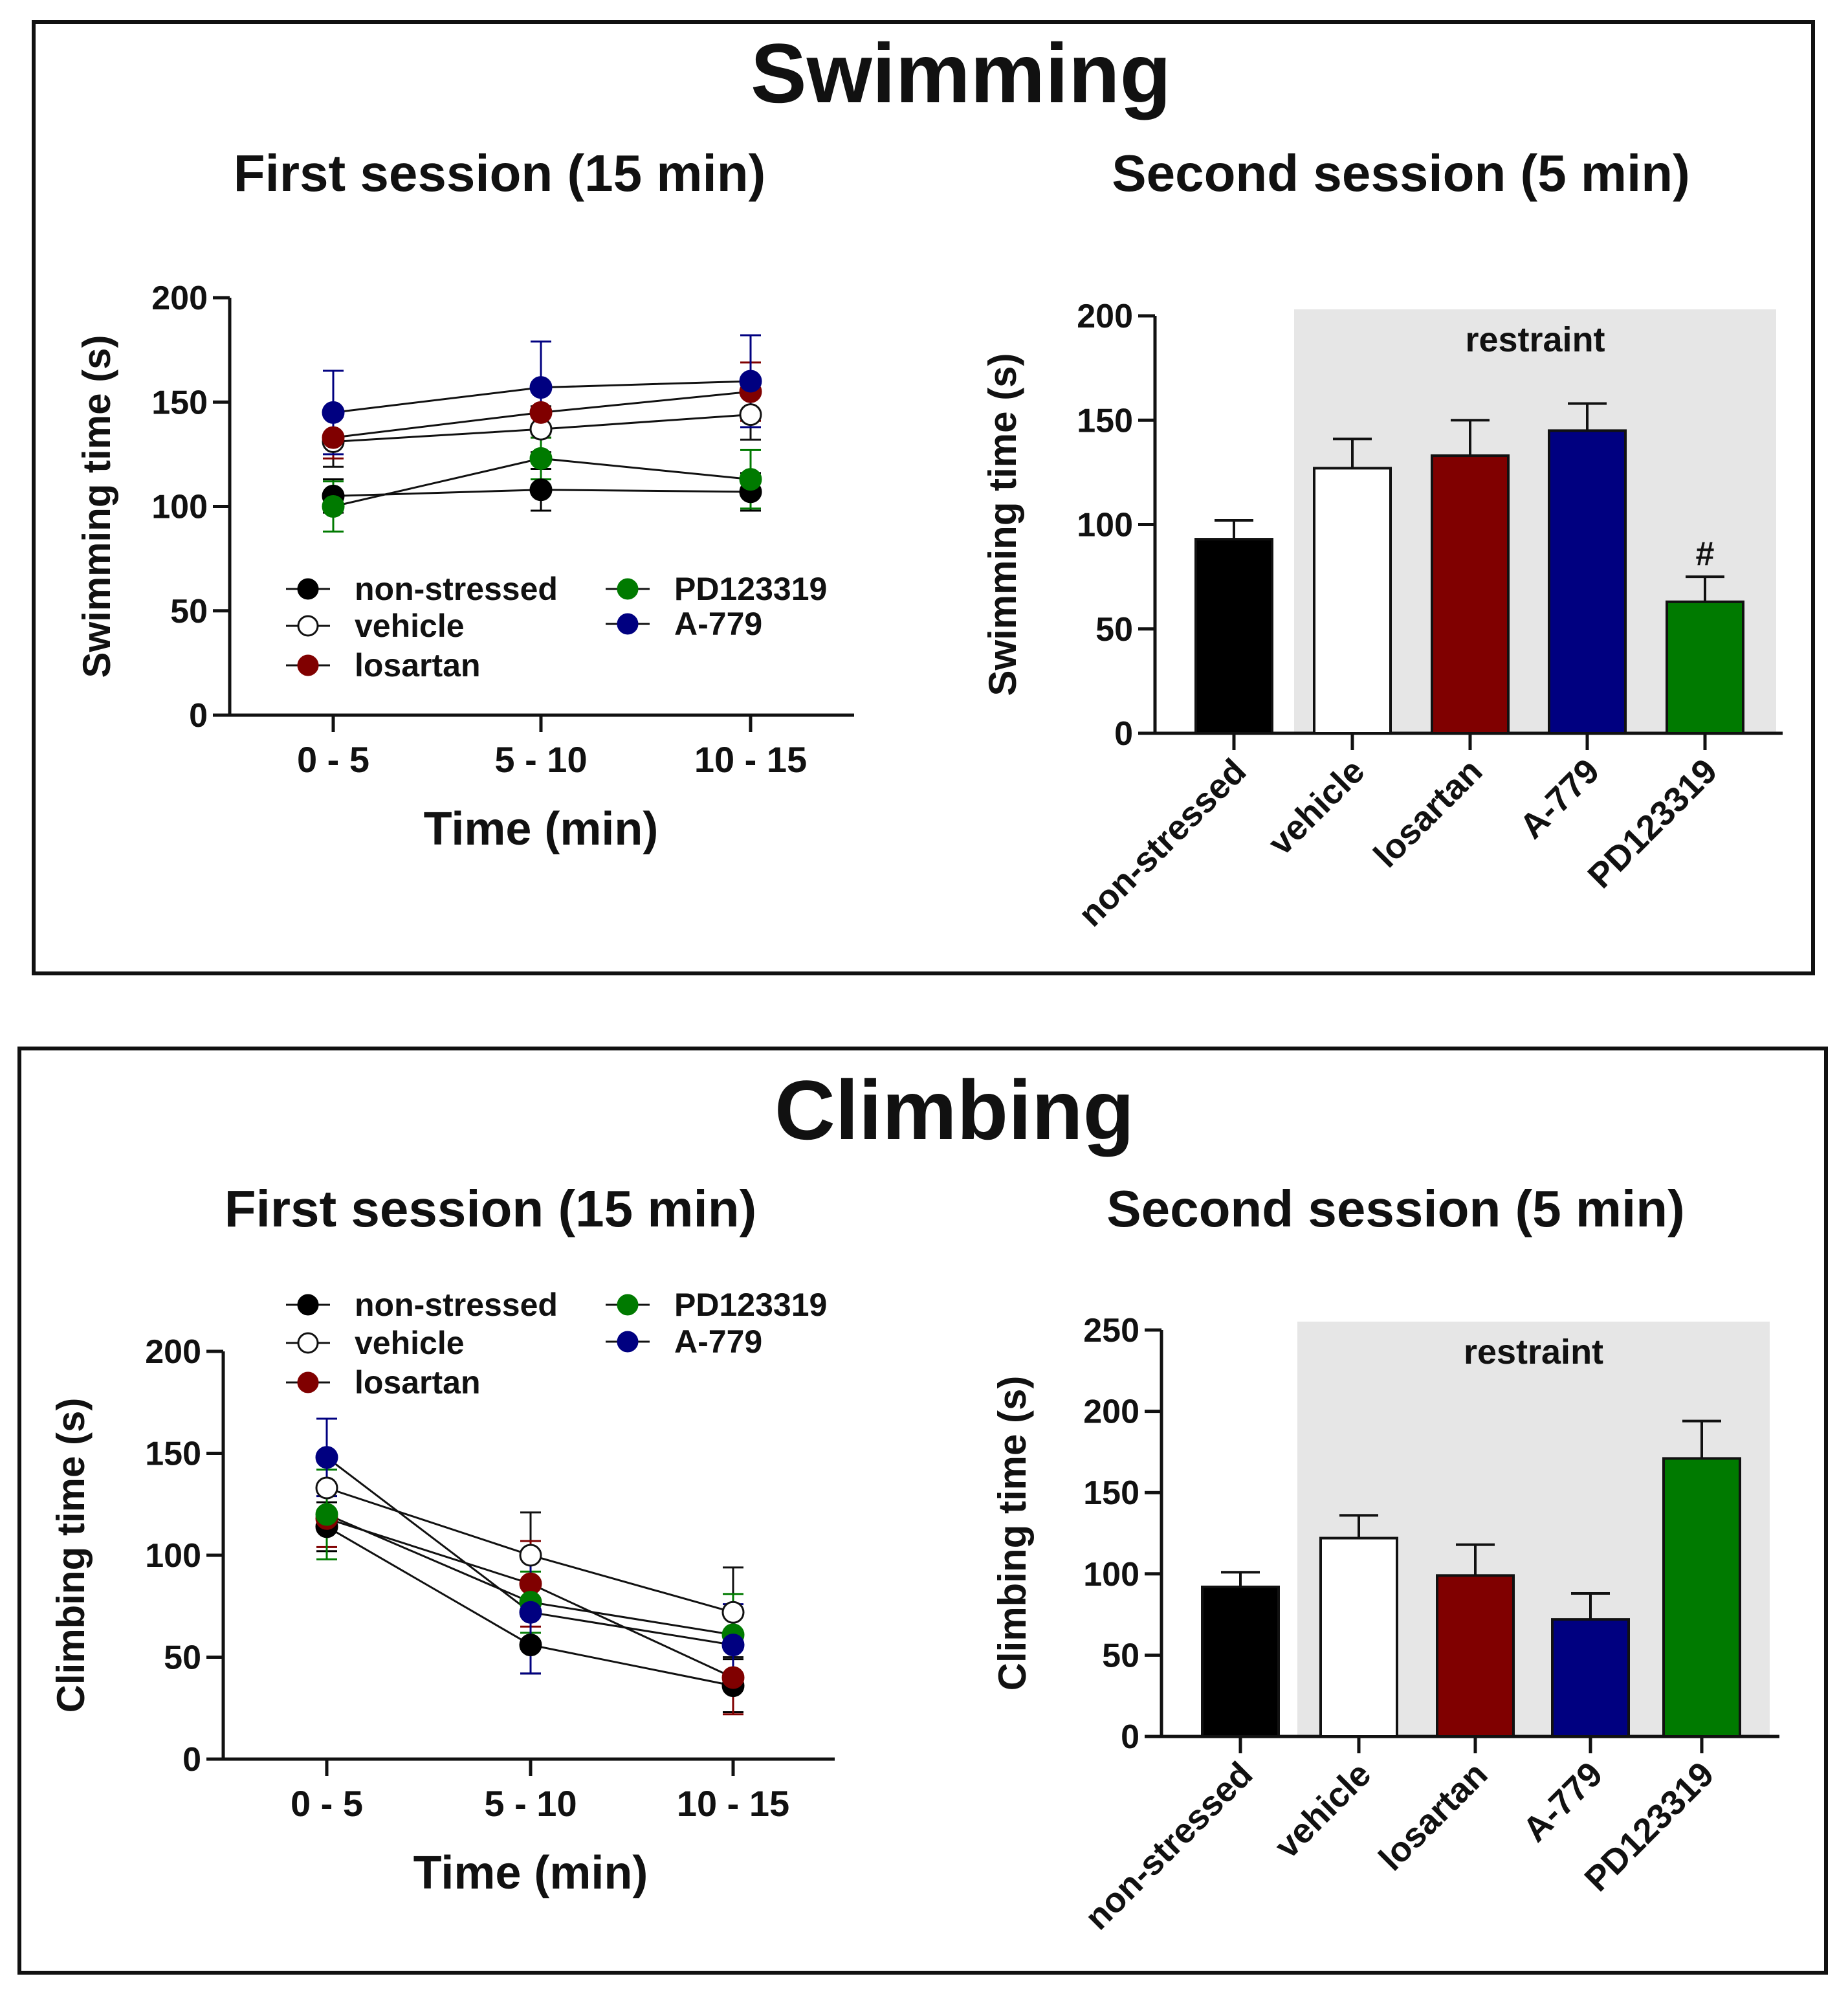  Describe the element at coordinates (1323, 1811) in the screenshot. I see `climb-bar-x-tick-label: vehicle` at that location.